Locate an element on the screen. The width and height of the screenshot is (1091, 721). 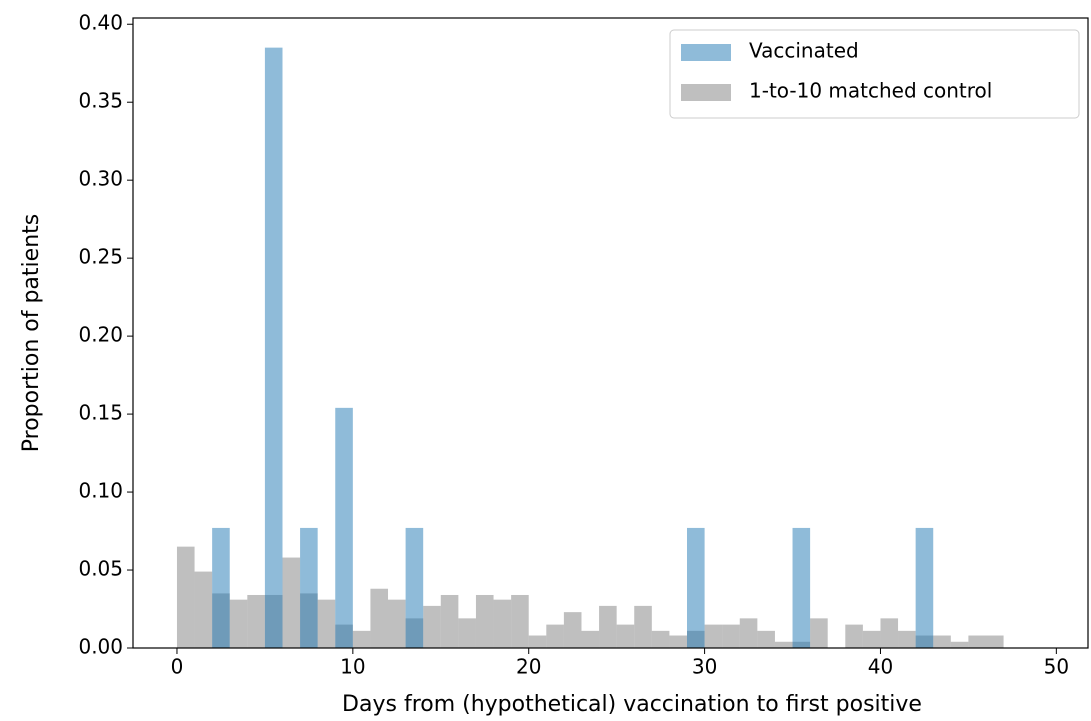
x-tick-label: 30 is located at coordinates (704, 667).